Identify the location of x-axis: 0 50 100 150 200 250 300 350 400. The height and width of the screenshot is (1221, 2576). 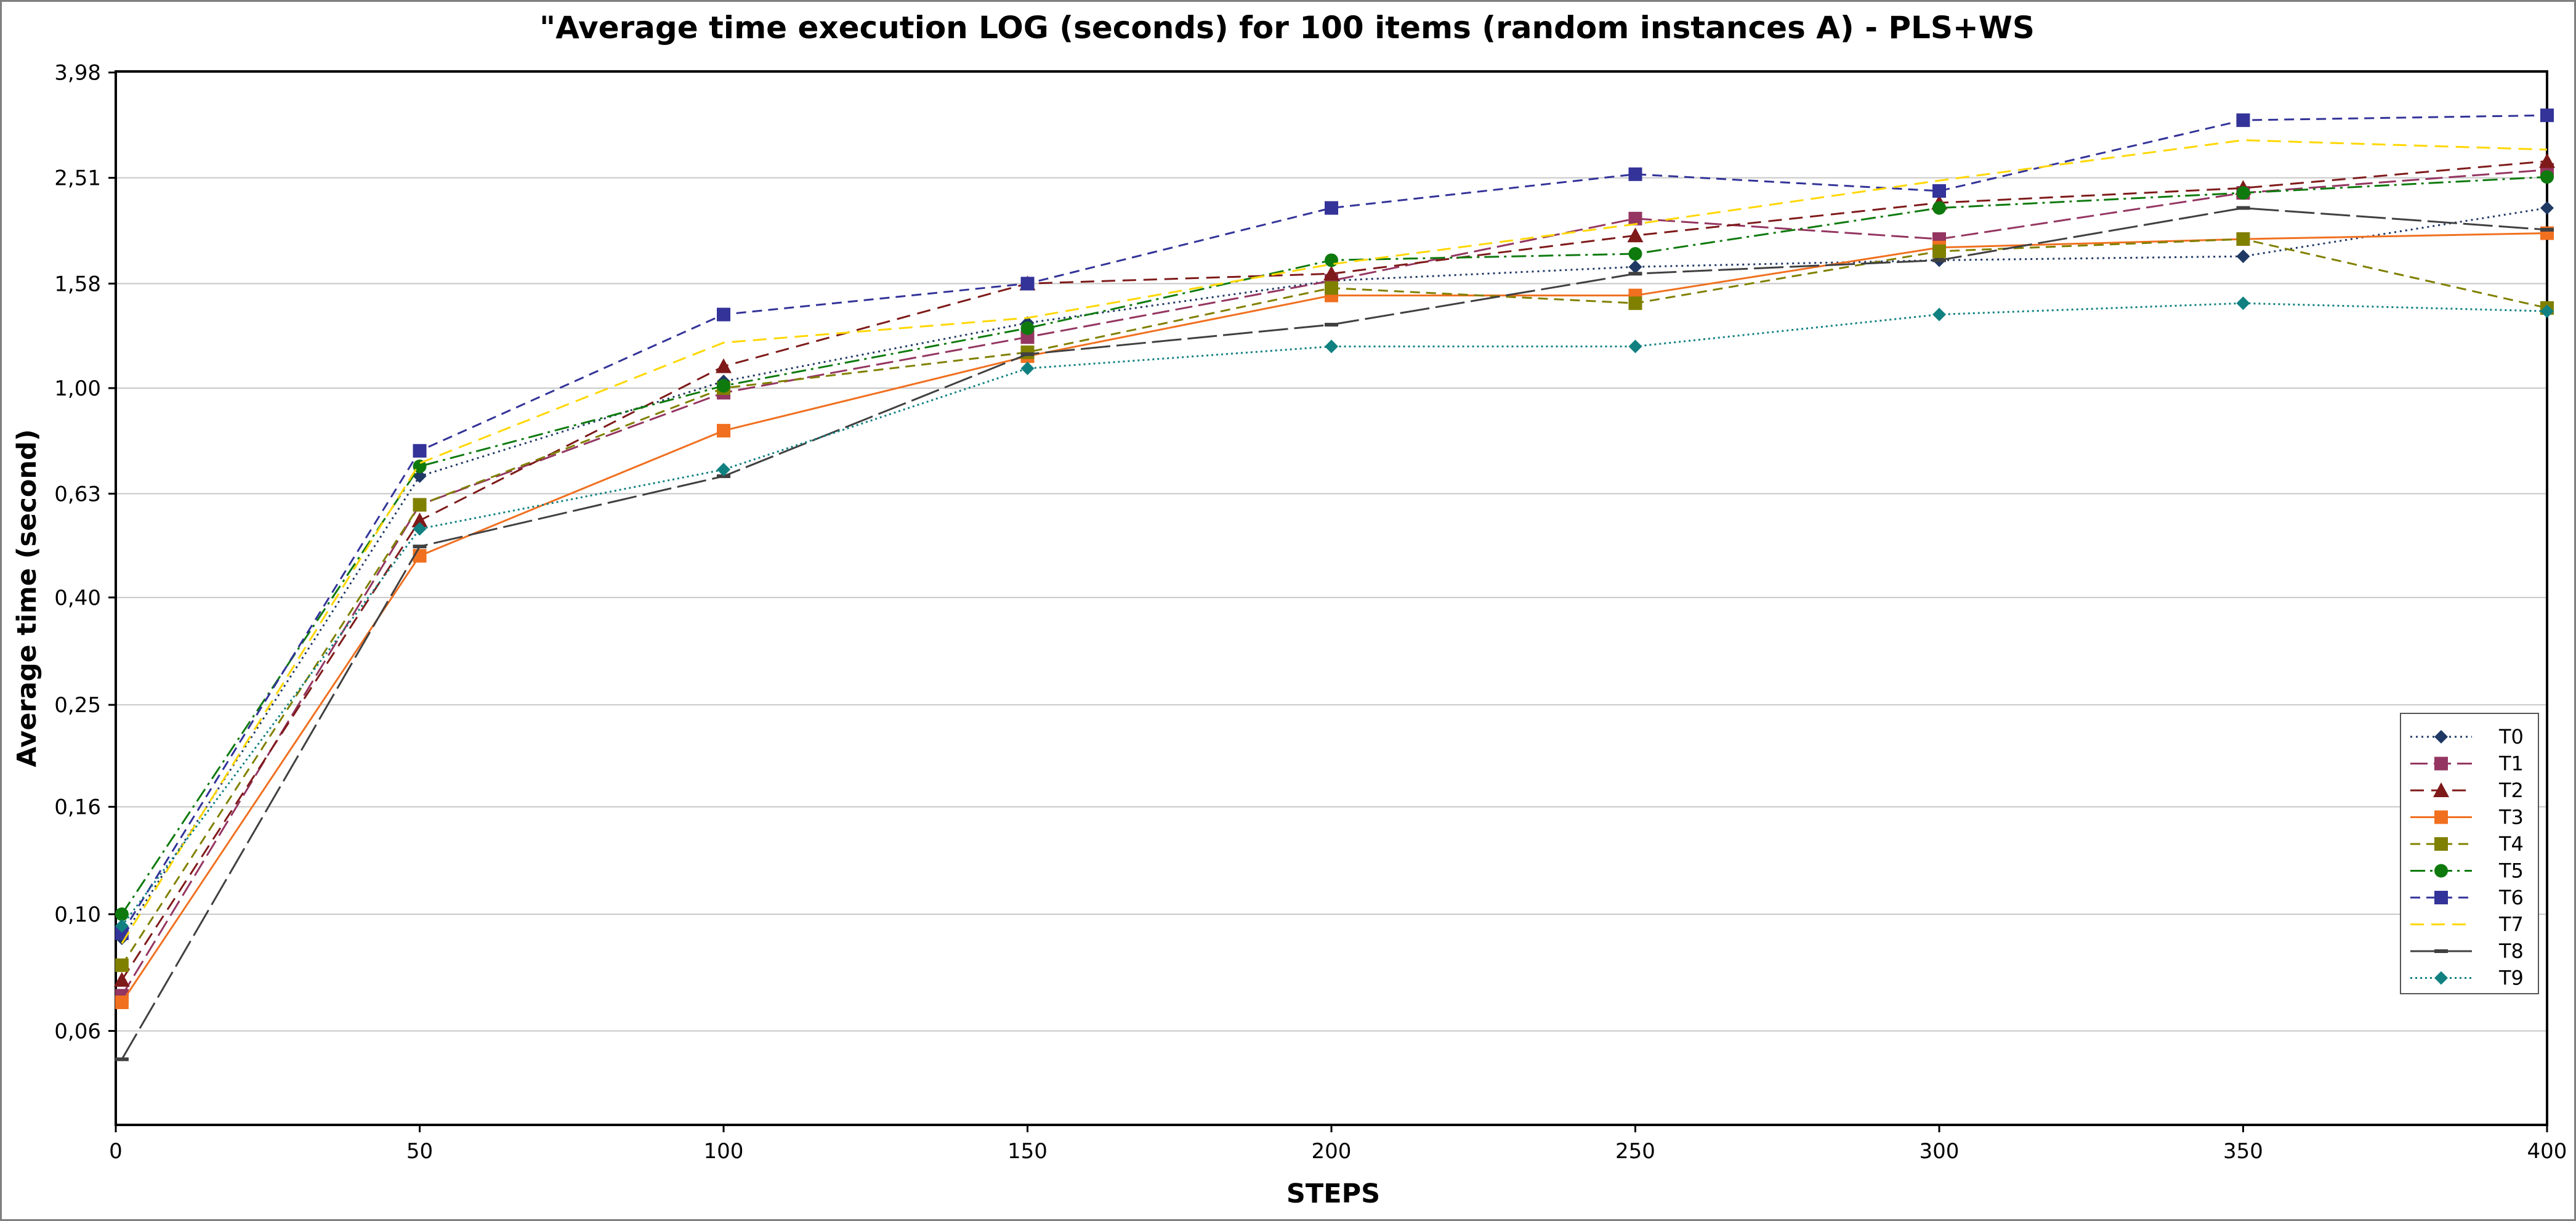
(1338, 1144).